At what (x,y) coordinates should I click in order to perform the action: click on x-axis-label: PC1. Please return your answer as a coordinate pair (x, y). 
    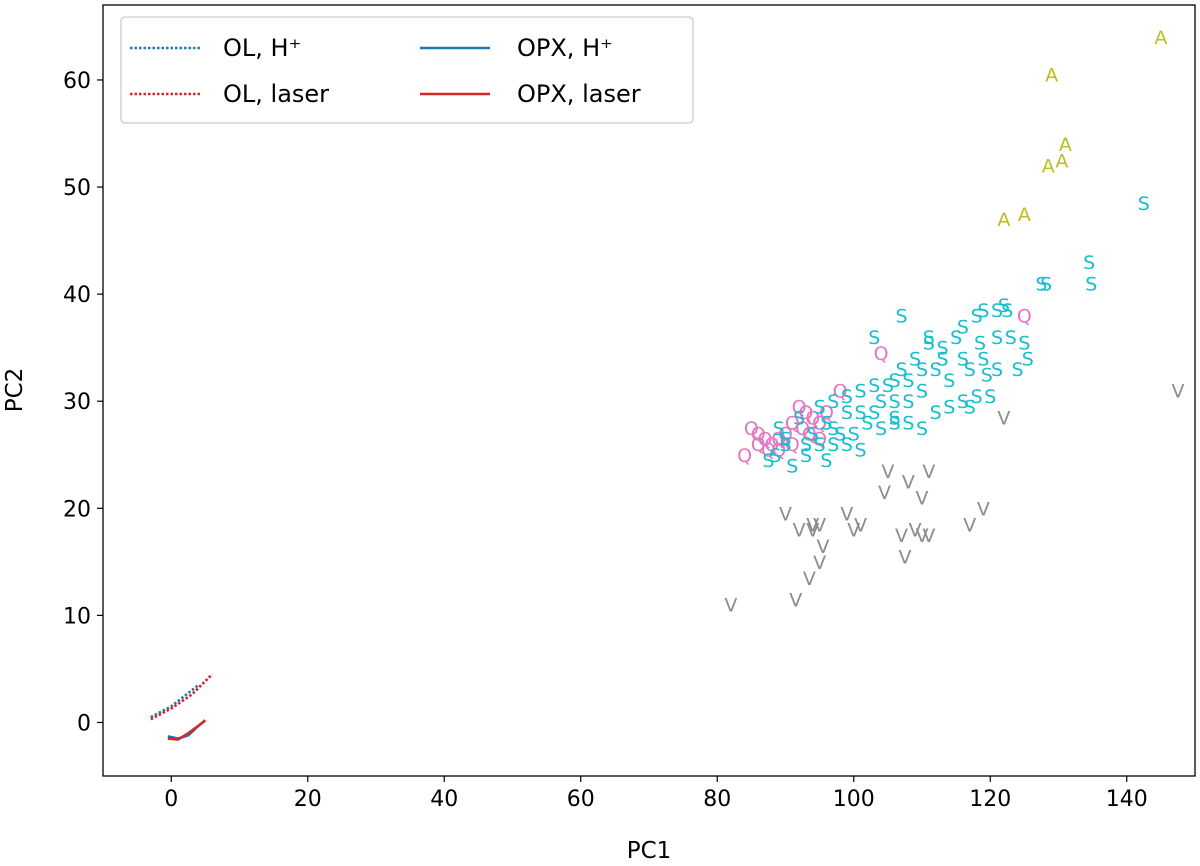
    Looking at the image, I should click on (649, 851).